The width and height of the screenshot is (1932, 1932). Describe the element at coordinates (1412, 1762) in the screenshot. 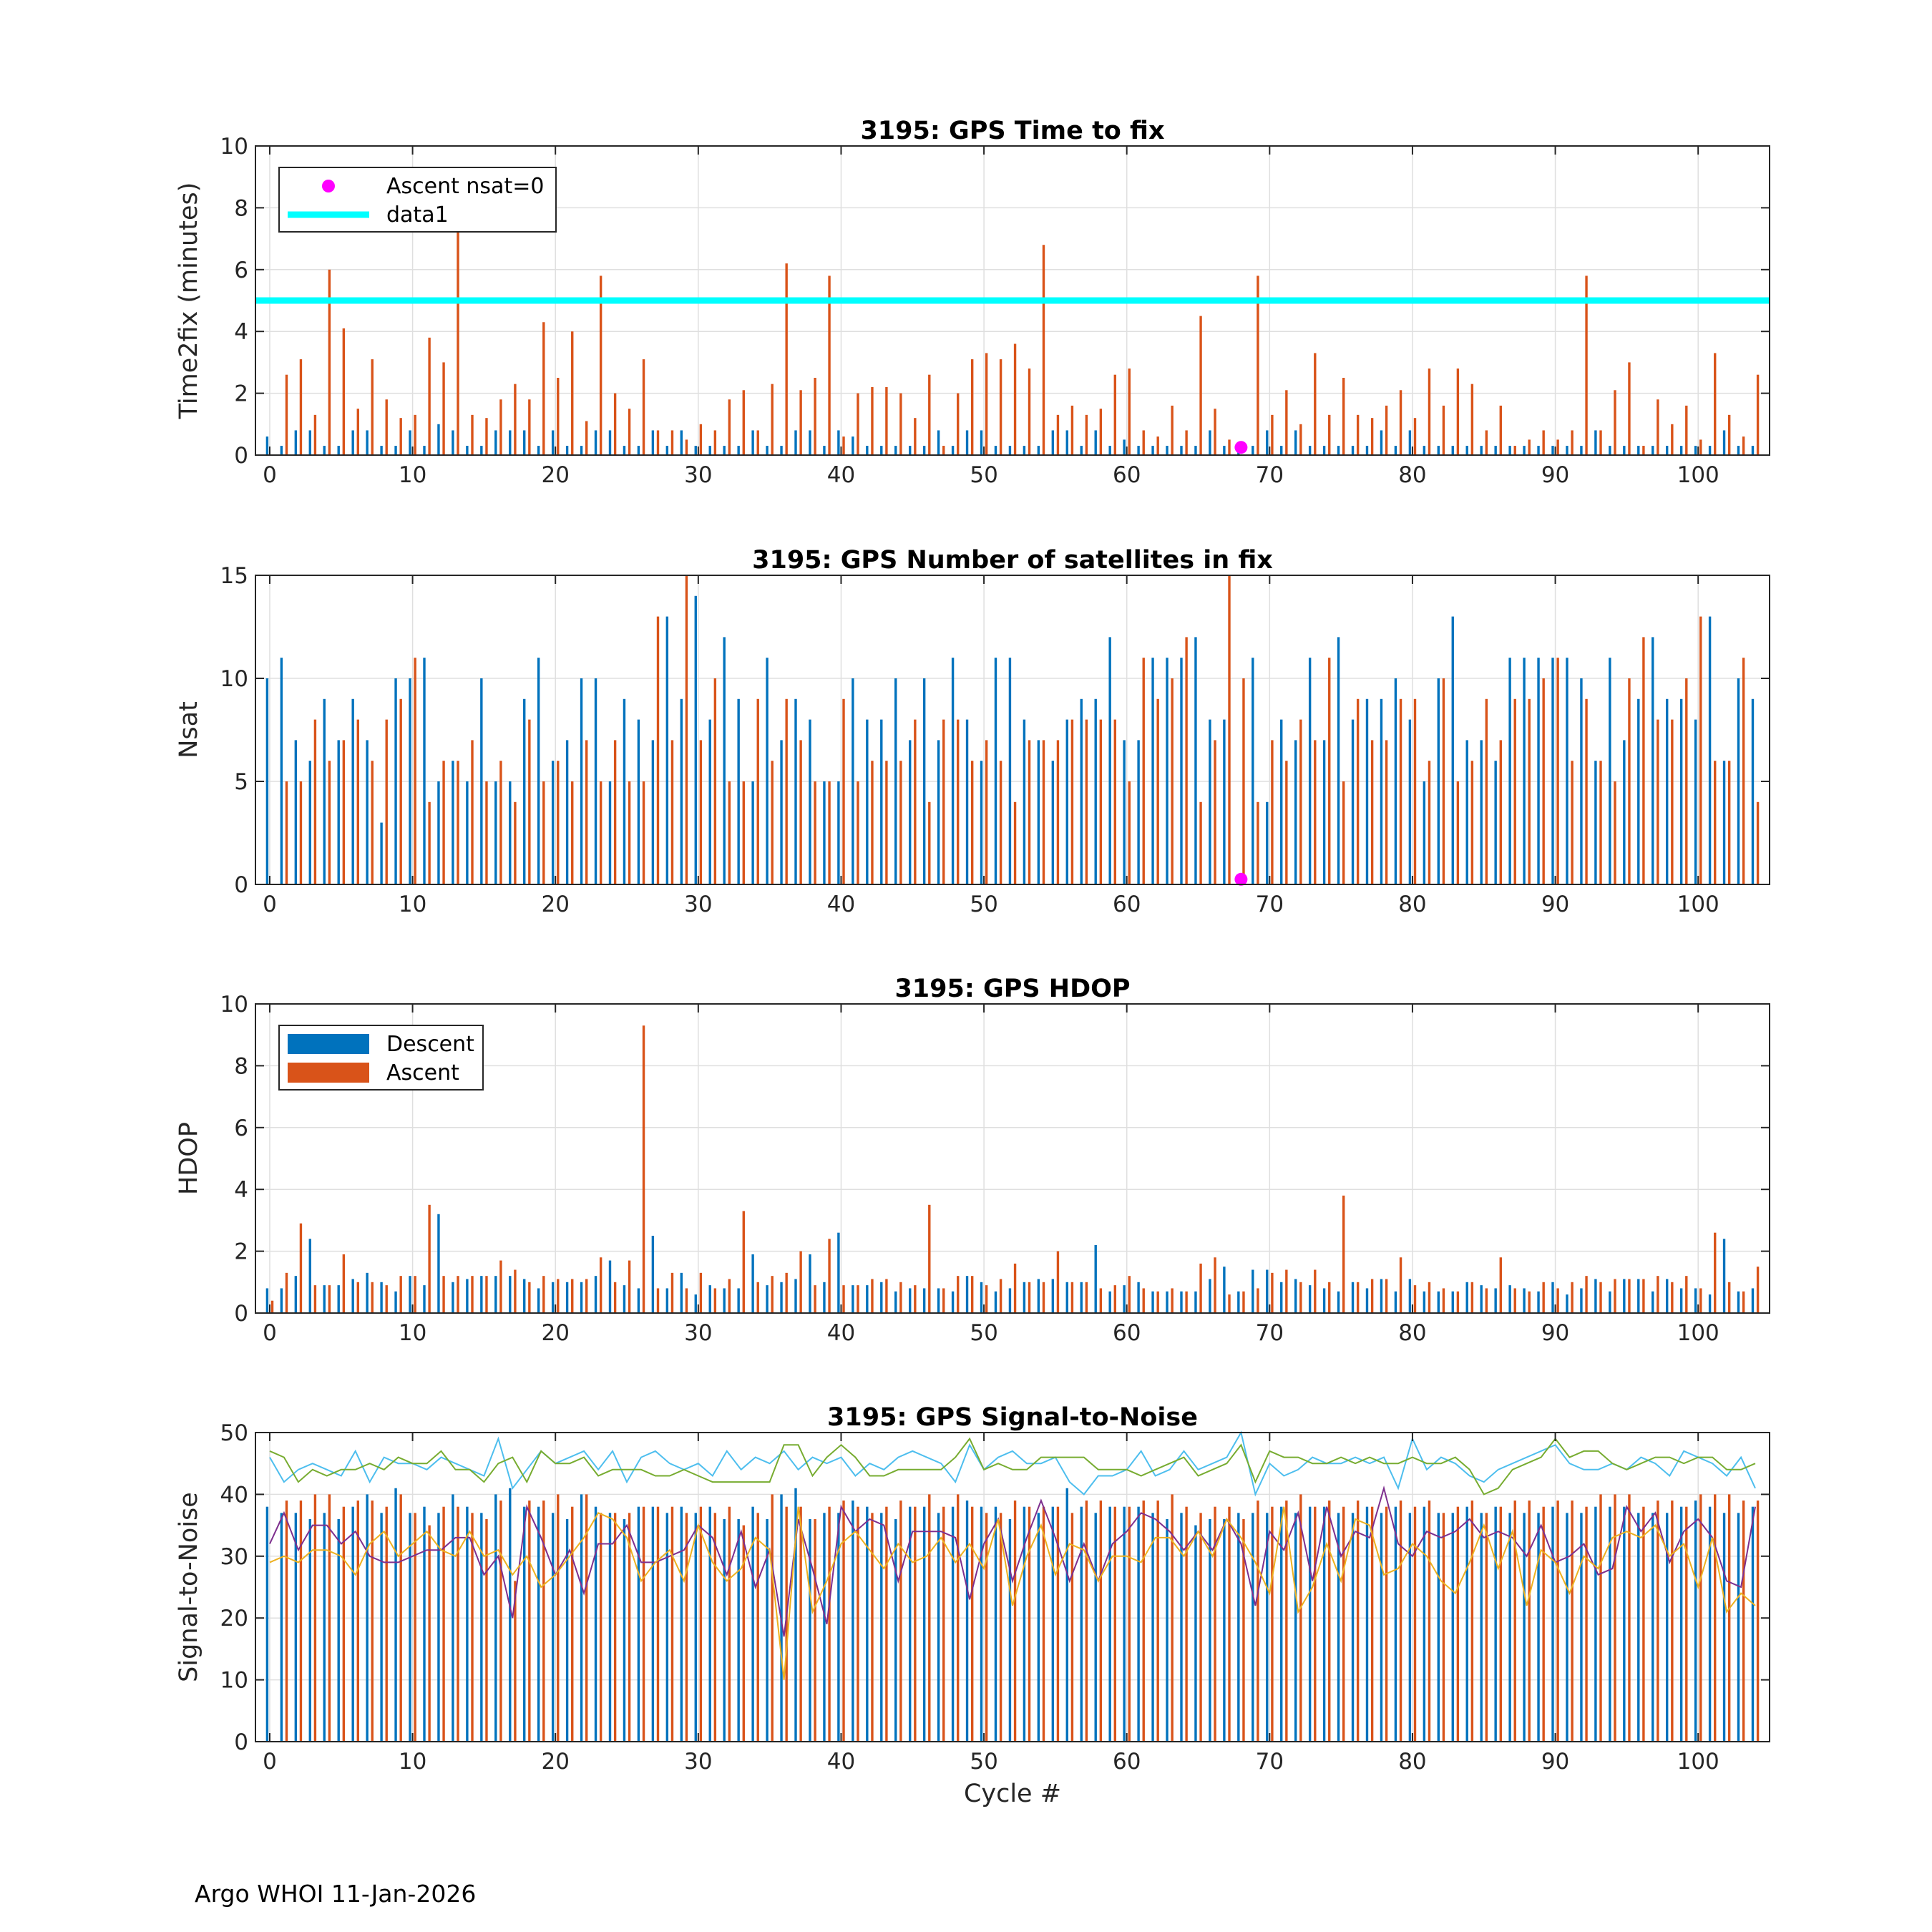

I see `x-tick-label: 80` at that location.